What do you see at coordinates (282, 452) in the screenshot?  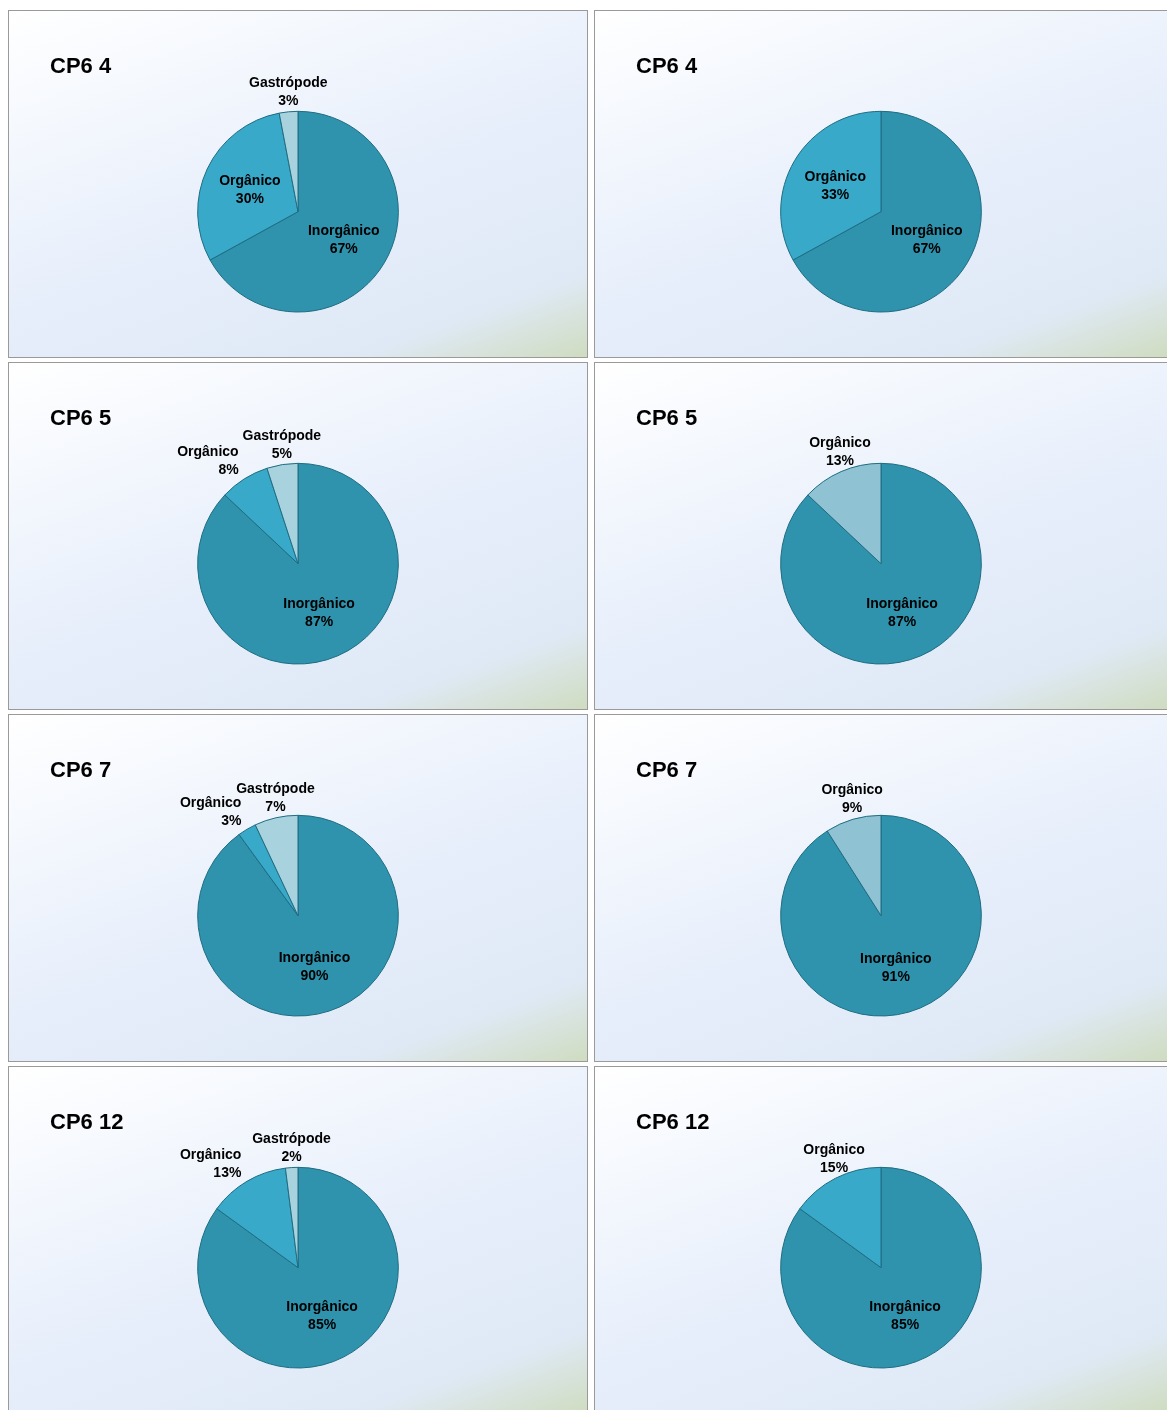 I see `data-label: 5%` at bounding box center [282, 452].